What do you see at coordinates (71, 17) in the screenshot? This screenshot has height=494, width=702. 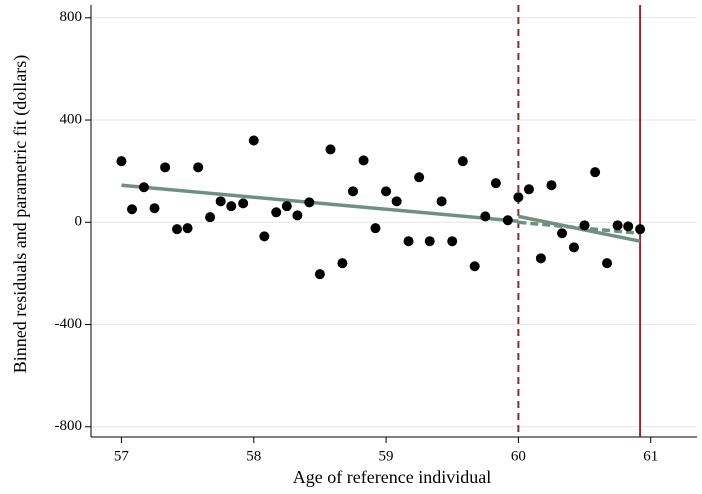 I see `y-tick-label: 800` at bounding box center [71, 17].